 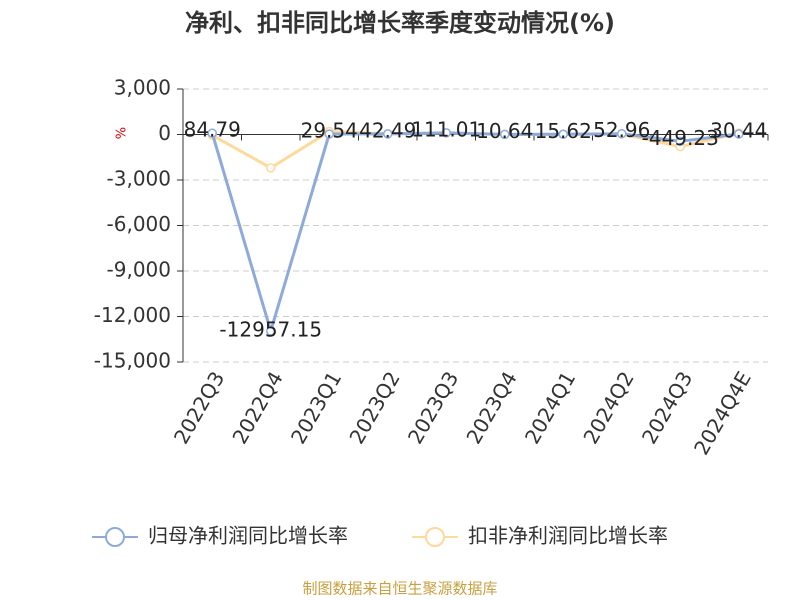 What do you see at coordinates (380, 536) in the screenshot?
I see `legend: 归母净利润同比增长率 扣非净利润同比增长率` at bounding box center [380, 536].